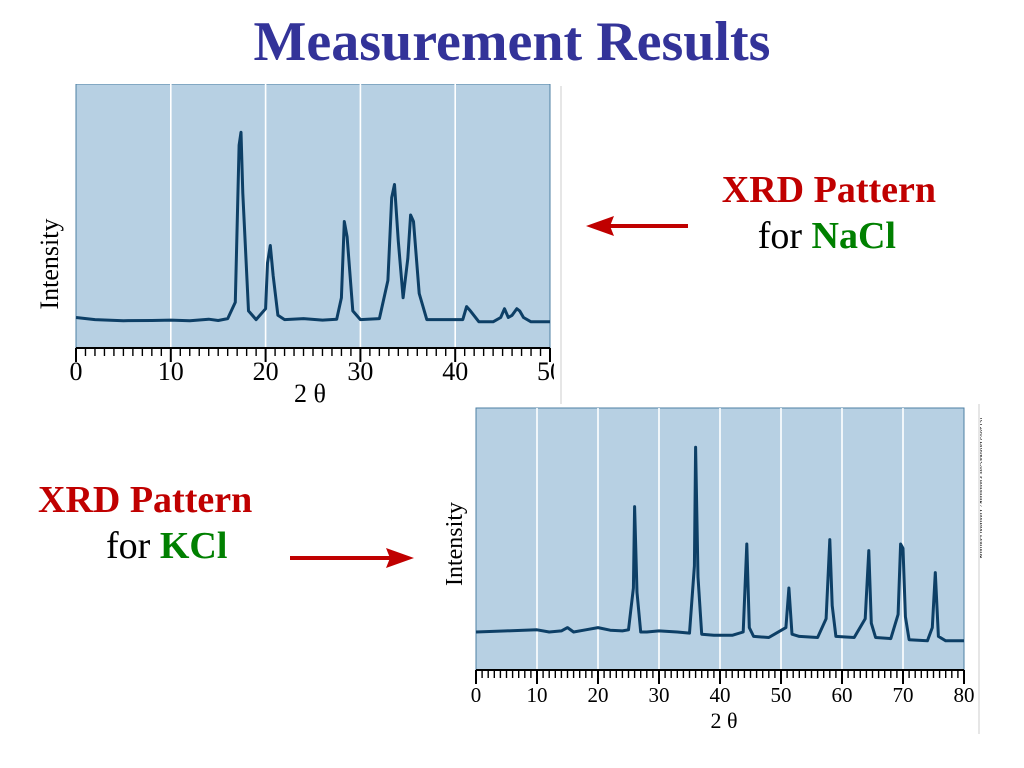  Describe the element at coordinates (133, 545) in the screenshot. I see `kcl-label-prefix: for` at that location.